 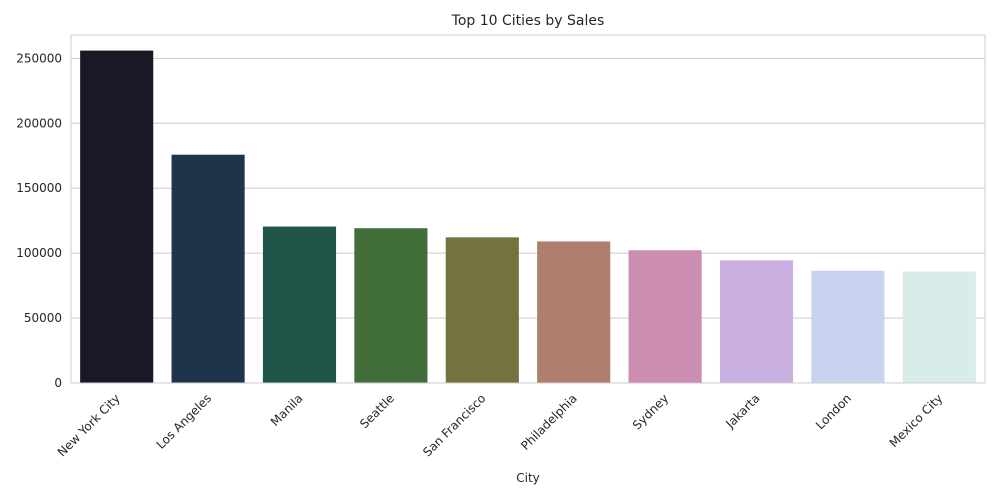 What do you see at coordinates (39, 188) in the screenshot?
I see `y-tick-label: 150000` at bounding box center [39, 188].